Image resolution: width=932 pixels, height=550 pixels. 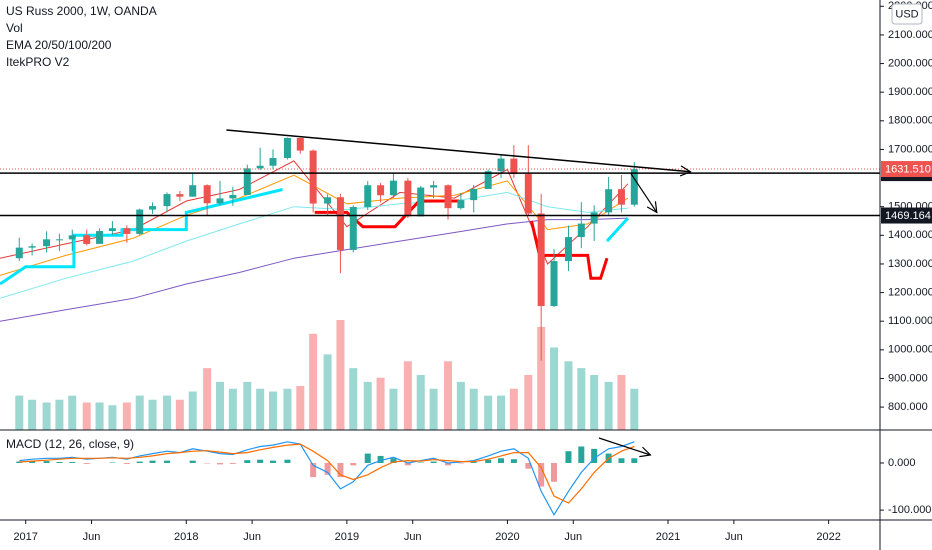 What do you see at coordinates (59, 45) in the screenshot?
I see `legend-ema: EMA 20/50/100/200` at bounding box center [59, 45].